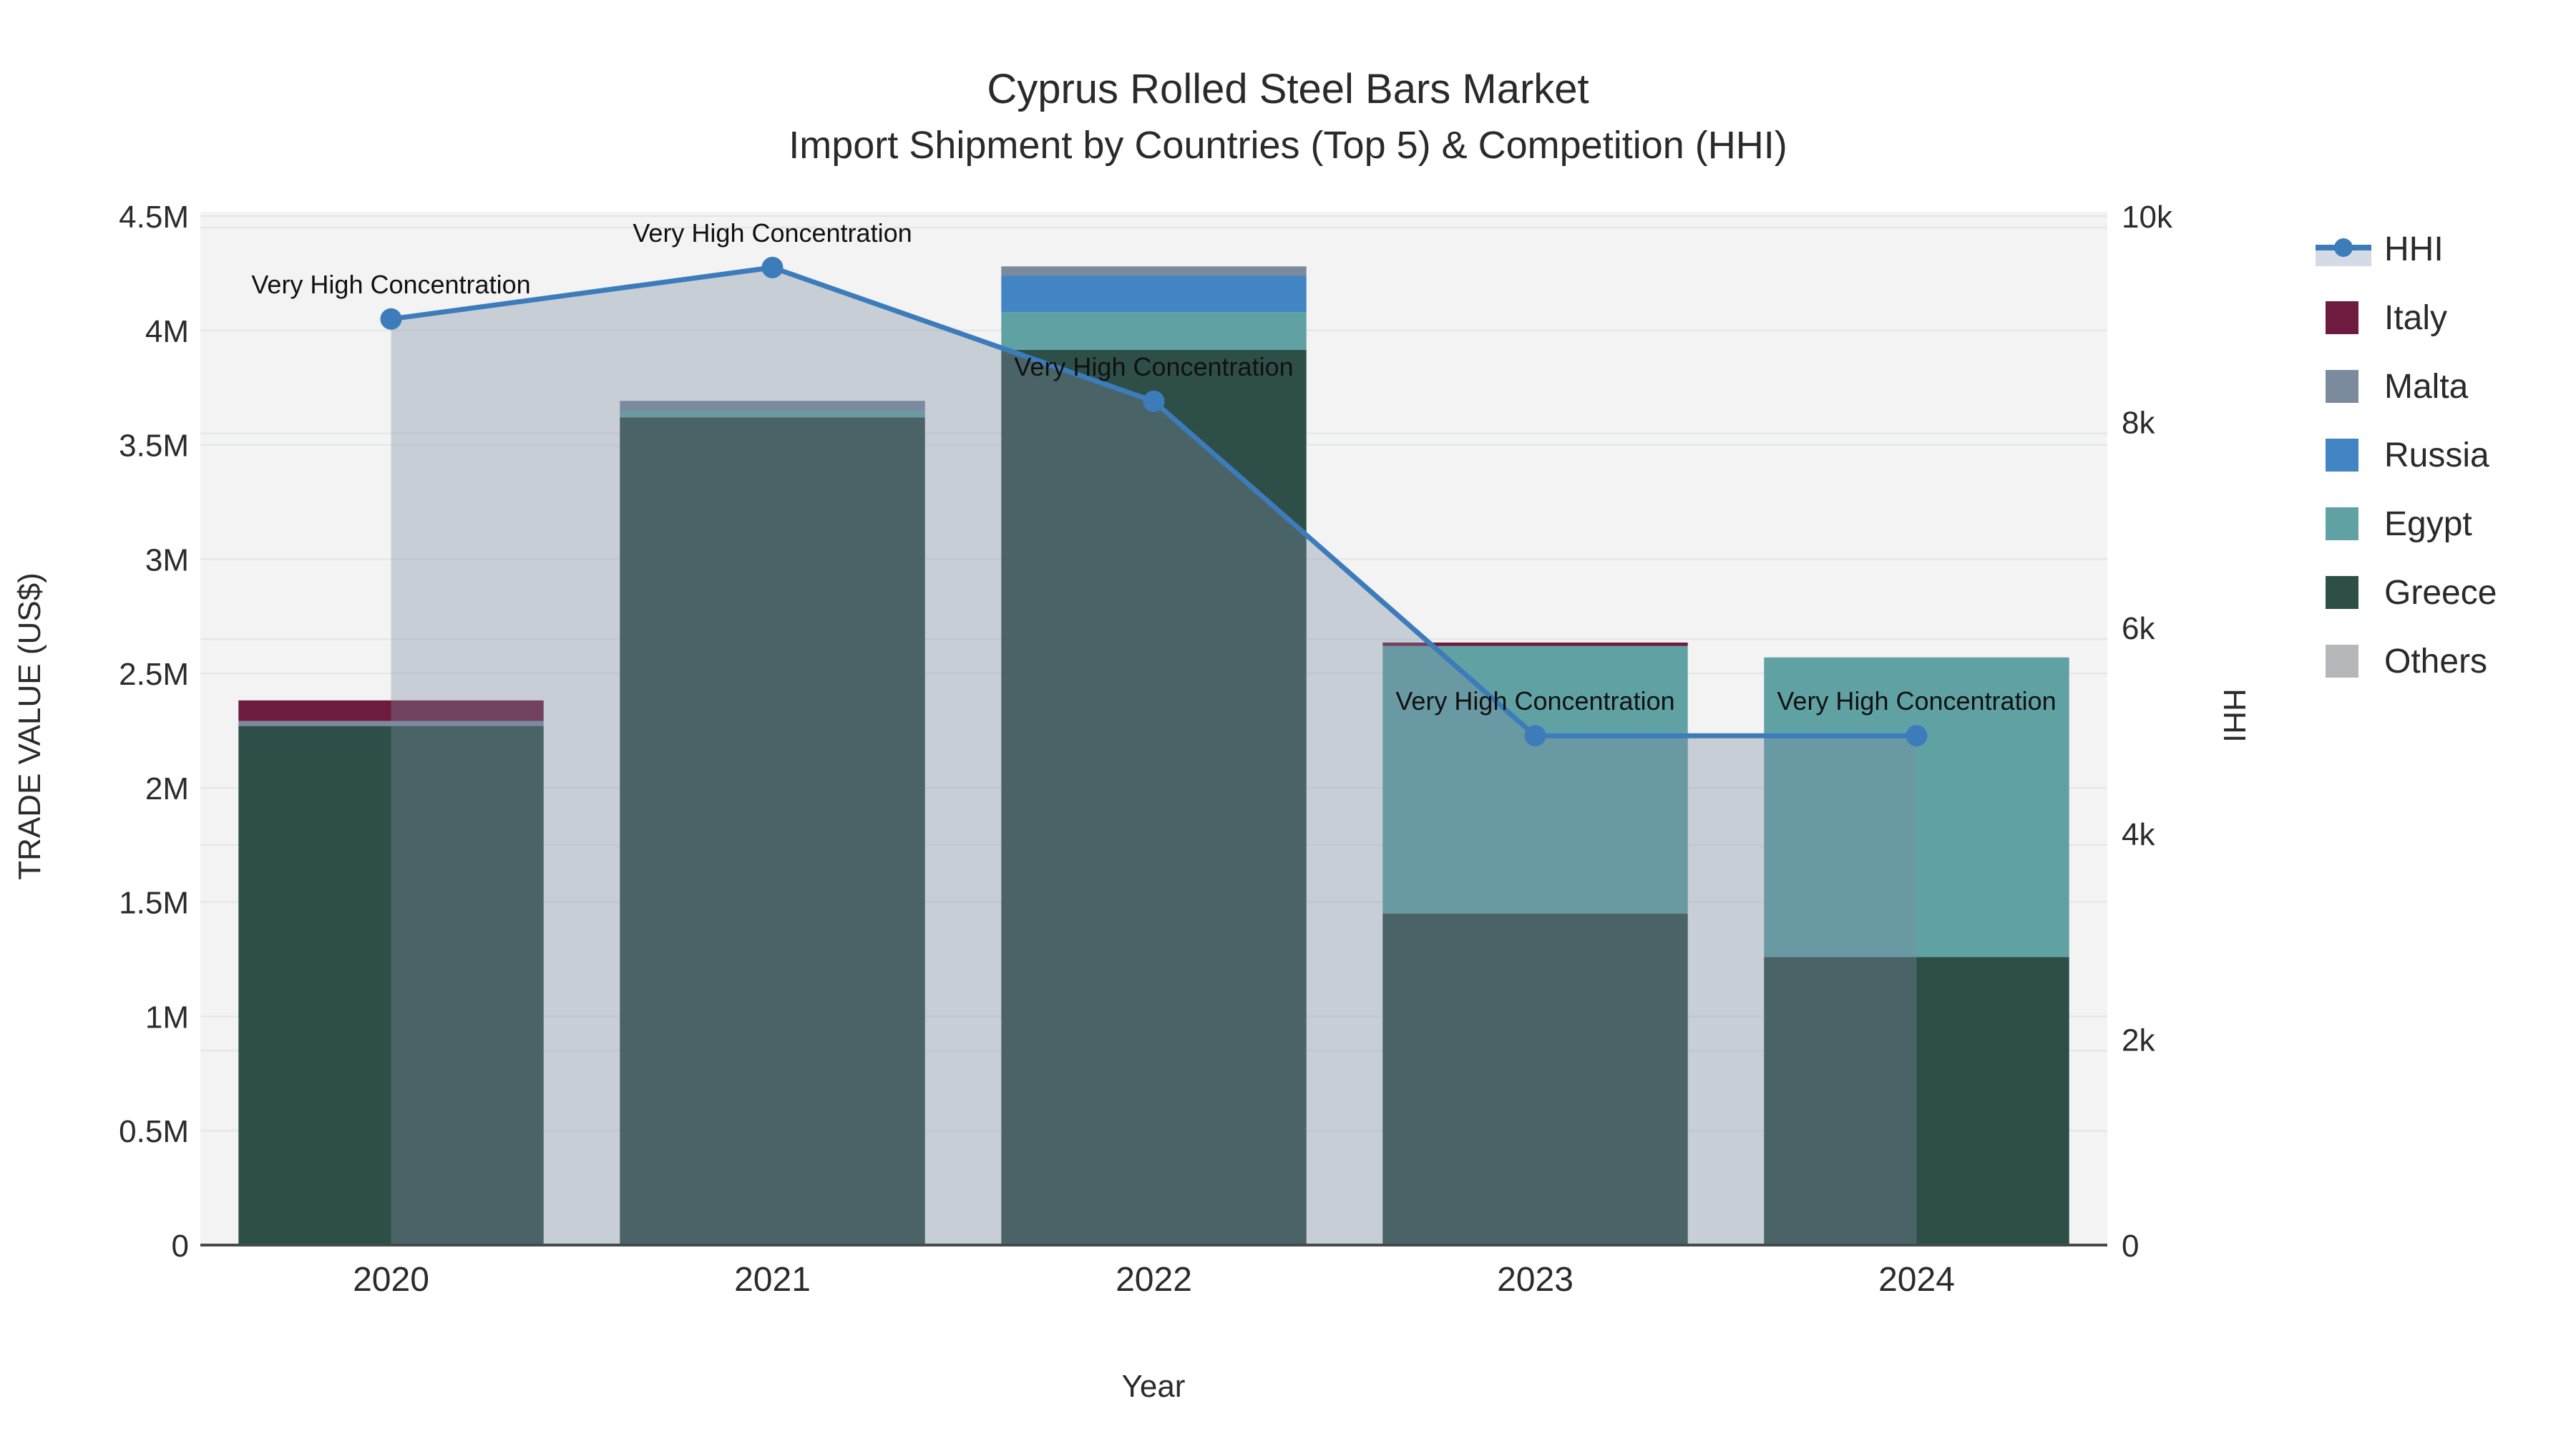 This screenshot has width=2576, height=1449. What do you see at coordinates (1535, 736) in the screenshot?
I see `hhi-marker-2023` at bounding box center [1535, 736].